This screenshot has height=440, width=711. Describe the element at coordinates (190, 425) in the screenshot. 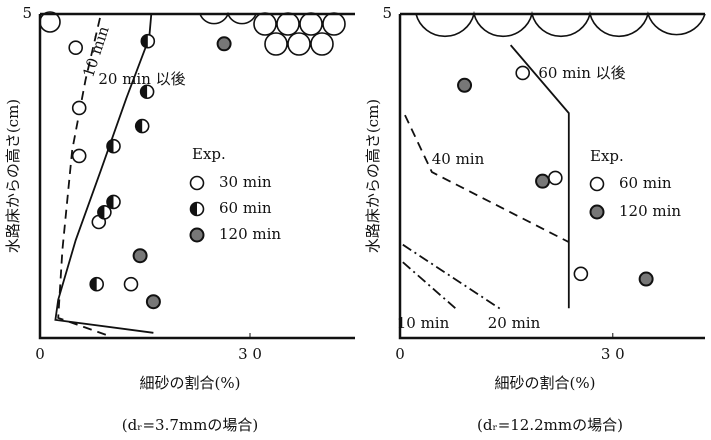

I see `caption: (dᵣ=3.7mmの場合)` at that location.